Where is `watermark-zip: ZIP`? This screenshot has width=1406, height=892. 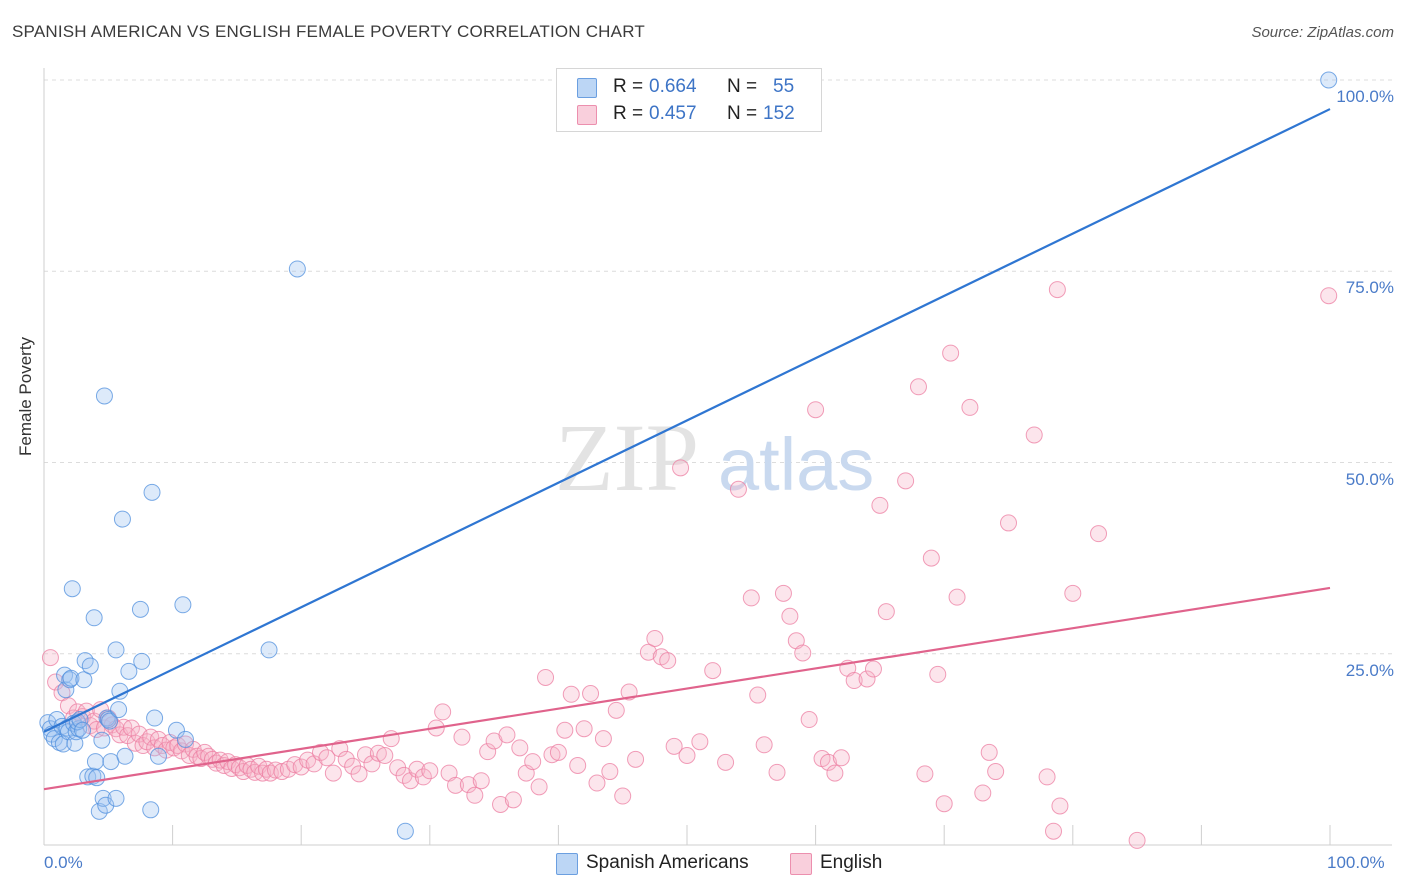
watermark-zip: ZIP is located at coordinates (627, 457).